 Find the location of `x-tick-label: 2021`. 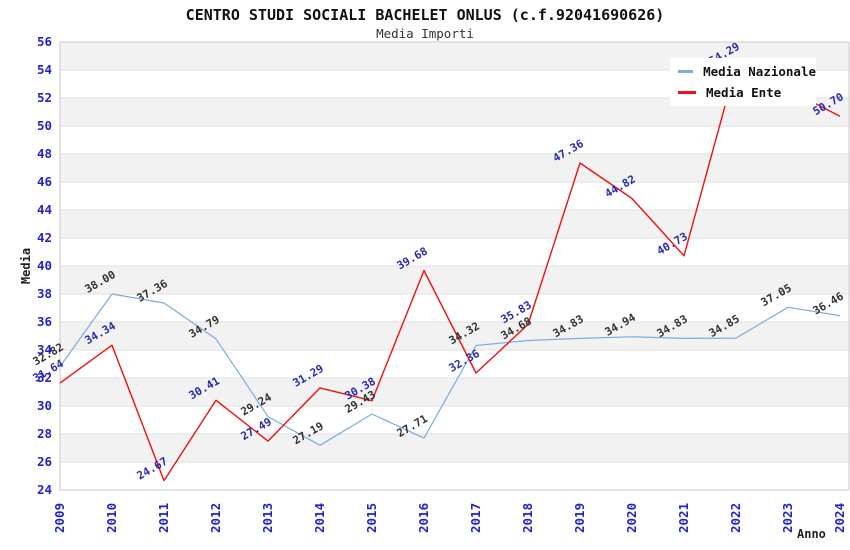

x-tick-label: 2021 is located at coordinates (683, 518).